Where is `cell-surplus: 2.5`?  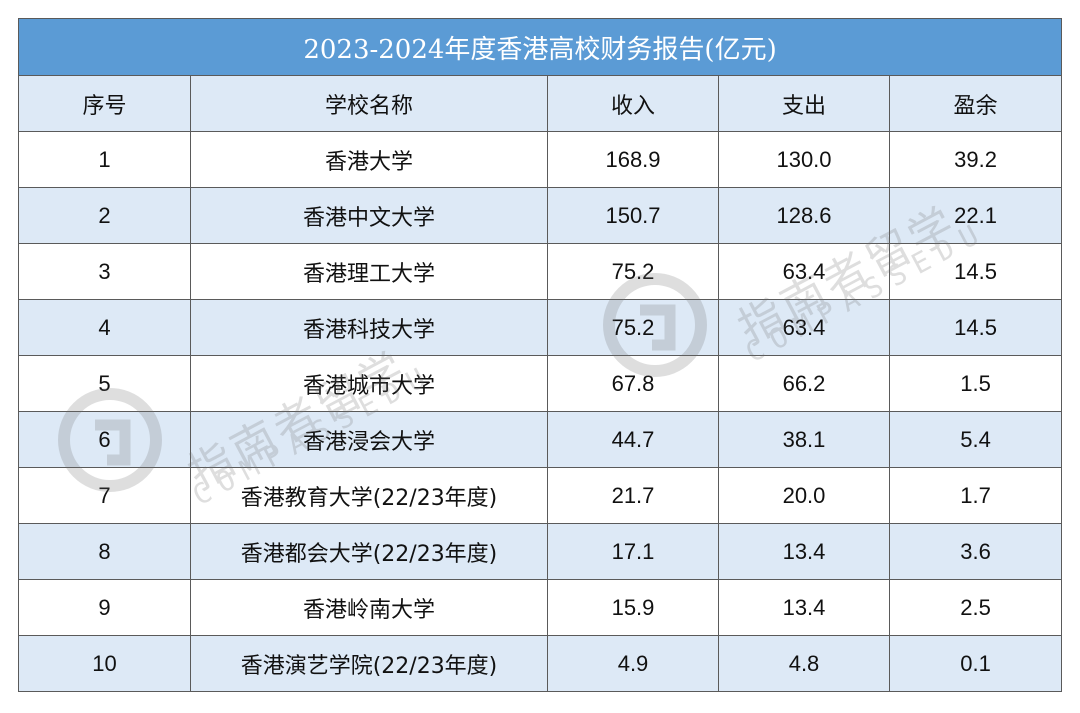 cell-surplus: 2.5 is located at coordinates (975, 607).